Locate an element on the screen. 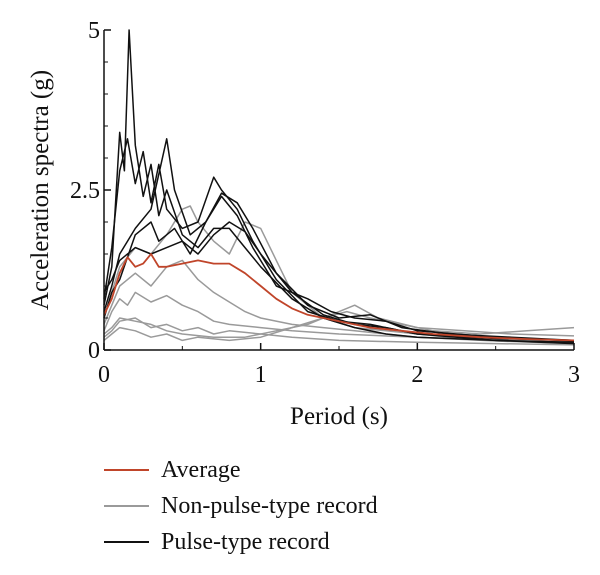 The width and height of the screenshot is (600, 575). legend-swatch-non-pulse is located at coordinates (126, 506).